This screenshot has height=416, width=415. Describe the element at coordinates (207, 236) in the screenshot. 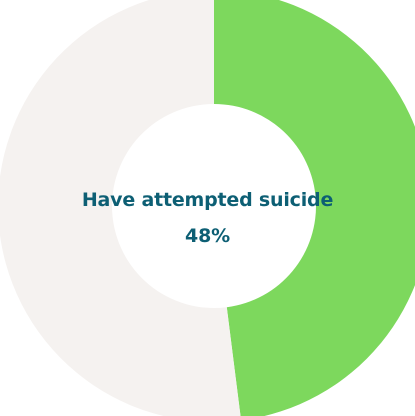

I see `chart-center-value: 48%` at that location.